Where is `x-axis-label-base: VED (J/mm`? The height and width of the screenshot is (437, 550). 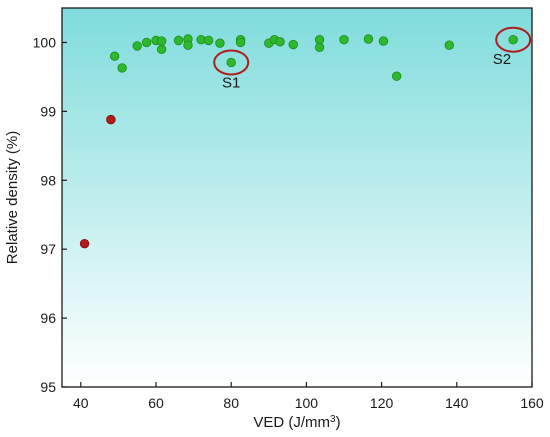 x-axis-label-base: VED (J/mm is located at coordinates (291, 422).